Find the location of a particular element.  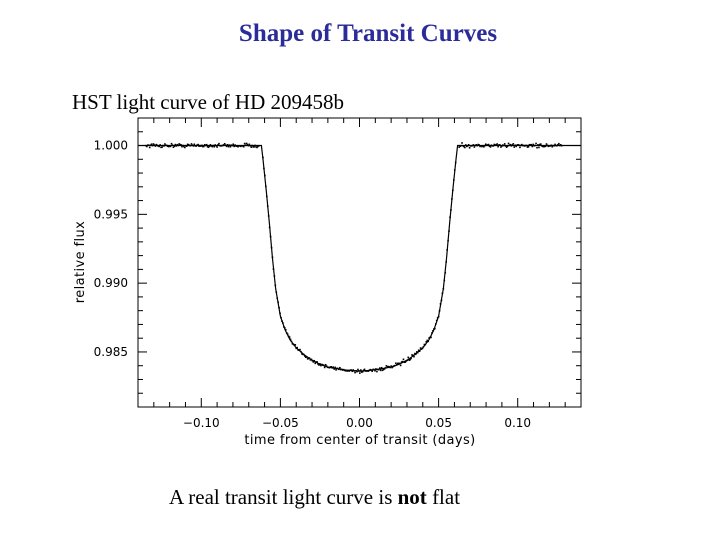

y-axis-label: relative flux is located at coordinates (80, 262).